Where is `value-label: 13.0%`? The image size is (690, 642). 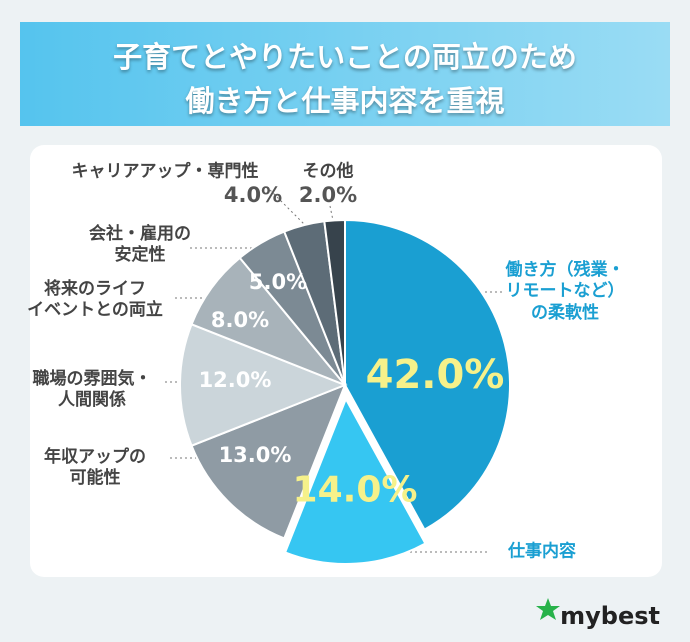
value-label: 13.0% is located at coordinates (255, 454).